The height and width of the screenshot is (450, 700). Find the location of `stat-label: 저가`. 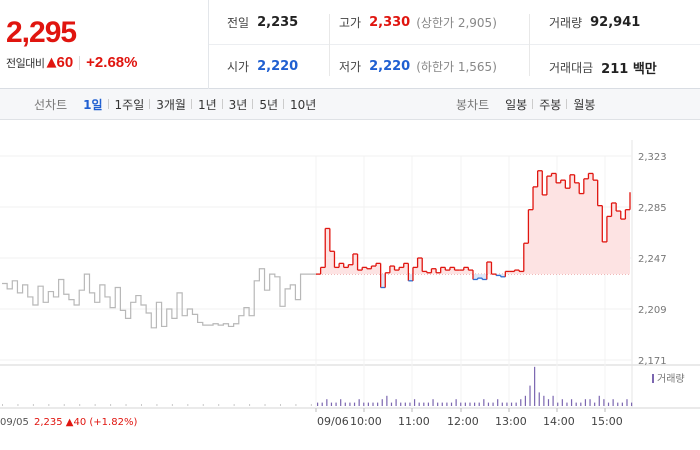

stat-label: 저가 is located at coordinates (350, 67).